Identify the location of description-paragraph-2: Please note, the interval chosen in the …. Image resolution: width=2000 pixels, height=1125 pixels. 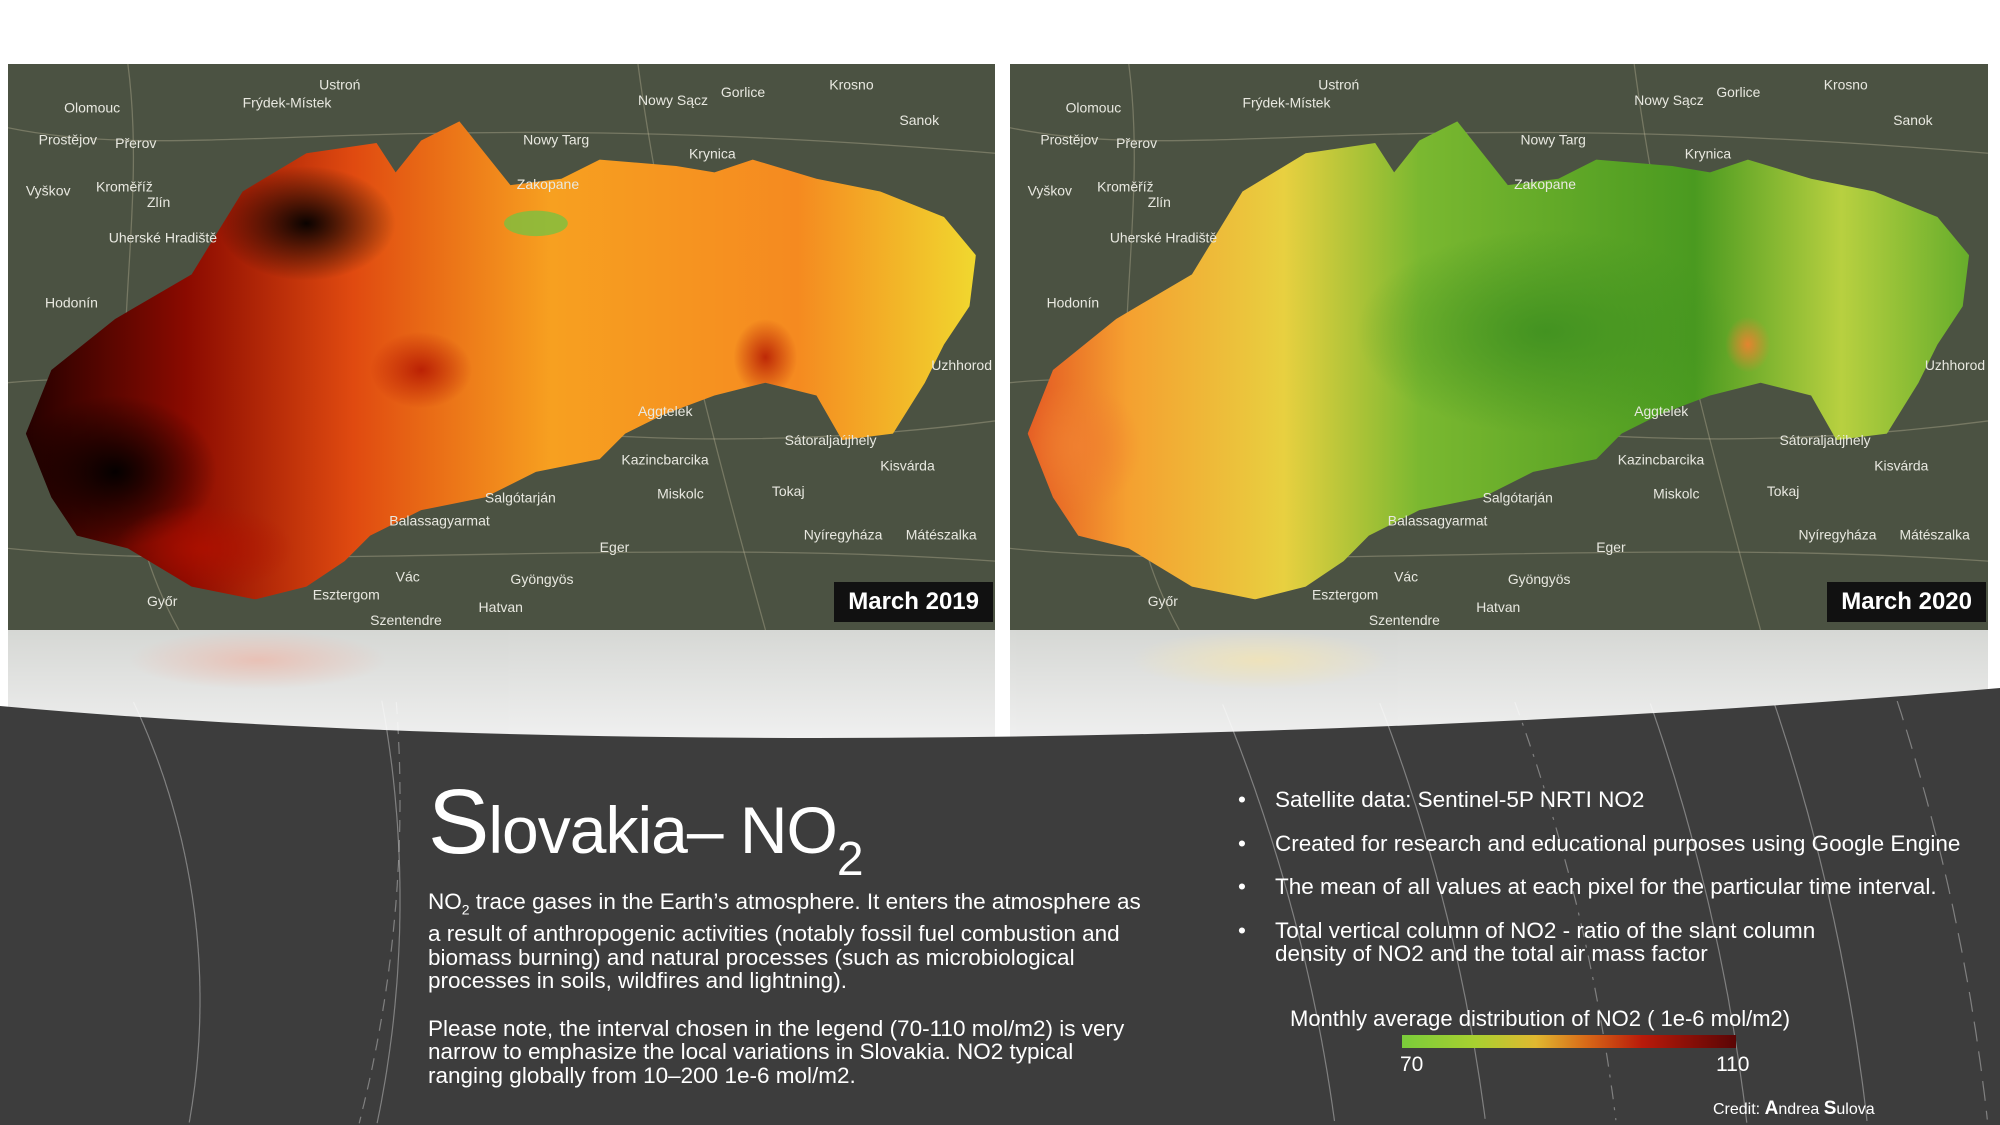
(776, 1051).